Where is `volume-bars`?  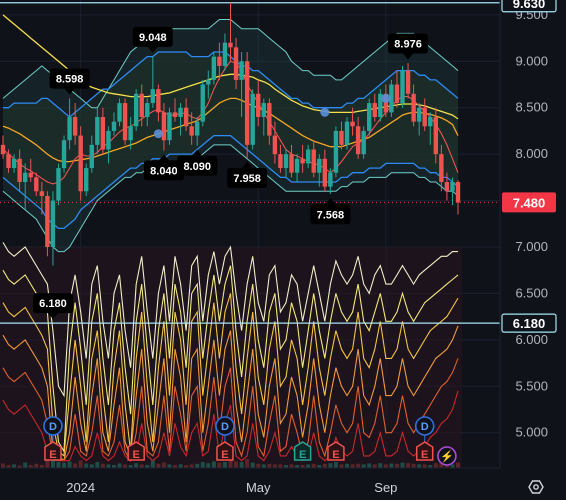 volume-bars is located at coordinates (230, 462).